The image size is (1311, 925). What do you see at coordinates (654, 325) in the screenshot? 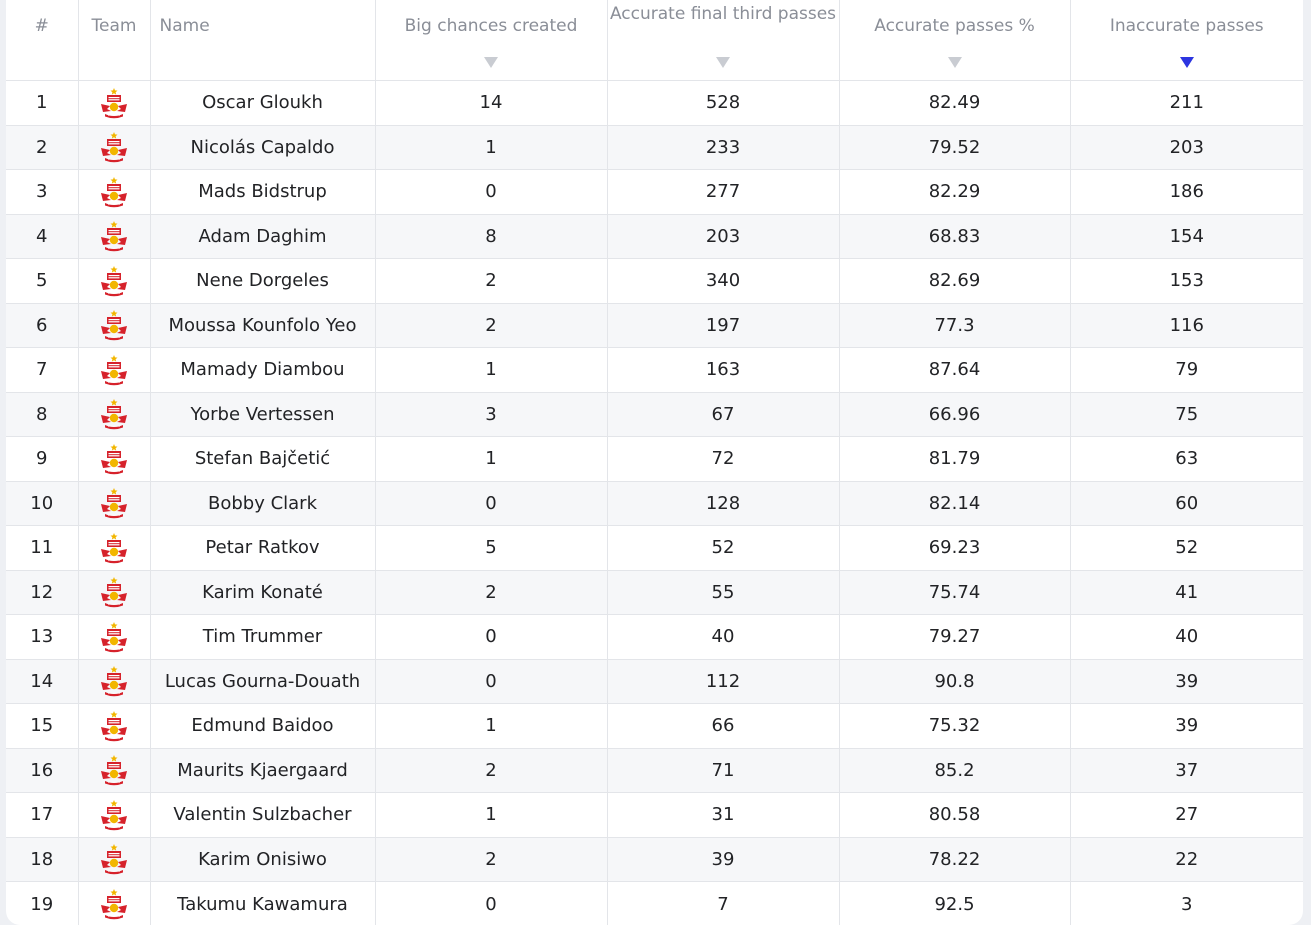
I see `table-row: 6 Moussa Kounfolo Yeo 2 197 77.3 116` at bounding box center [654, 325].